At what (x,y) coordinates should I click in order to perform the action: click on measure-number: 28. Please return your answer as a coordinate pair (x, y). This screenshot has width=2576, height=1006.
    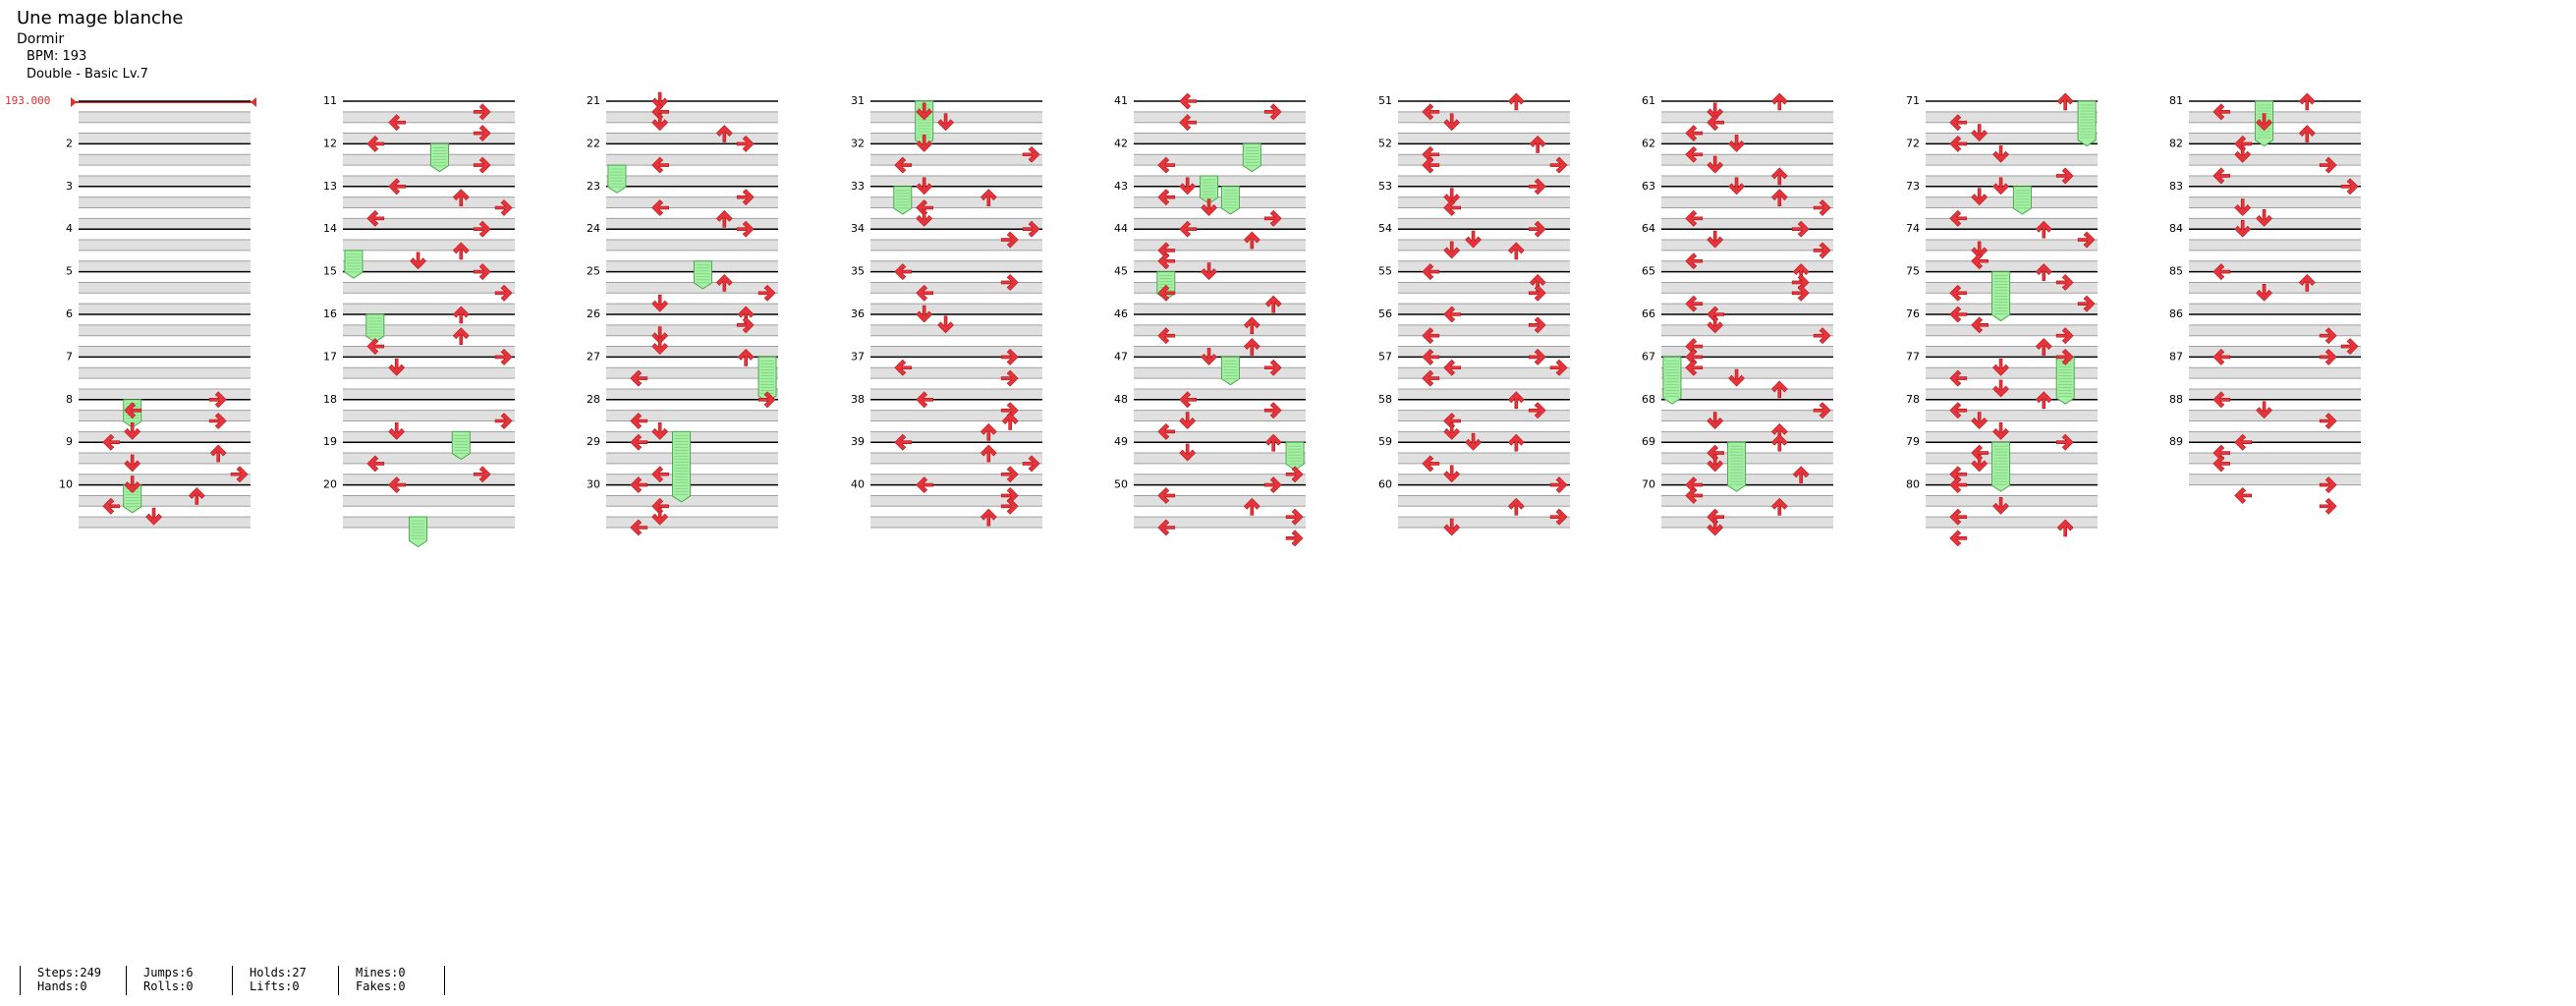
    Looking at the image, I should click on (593, 399).